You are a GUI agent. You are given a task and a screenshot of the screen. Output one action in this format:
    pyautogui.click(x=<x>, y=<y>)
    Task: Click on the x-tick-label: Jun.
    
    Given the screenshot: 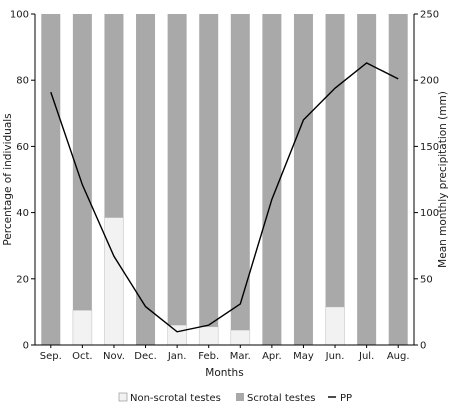 What is the action you would take?
    pyautogui.click(x=335, y=356)
    